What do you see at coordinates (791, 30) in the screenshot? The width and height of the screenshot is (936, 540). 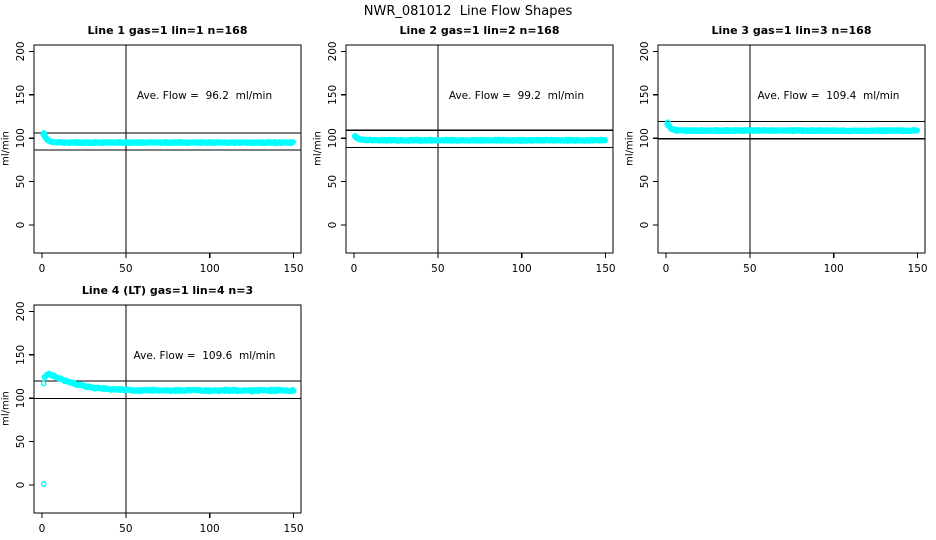 I see `panel-title: Line 3 gas=1 lin=3 n=168` at bounding box center [791, 30].